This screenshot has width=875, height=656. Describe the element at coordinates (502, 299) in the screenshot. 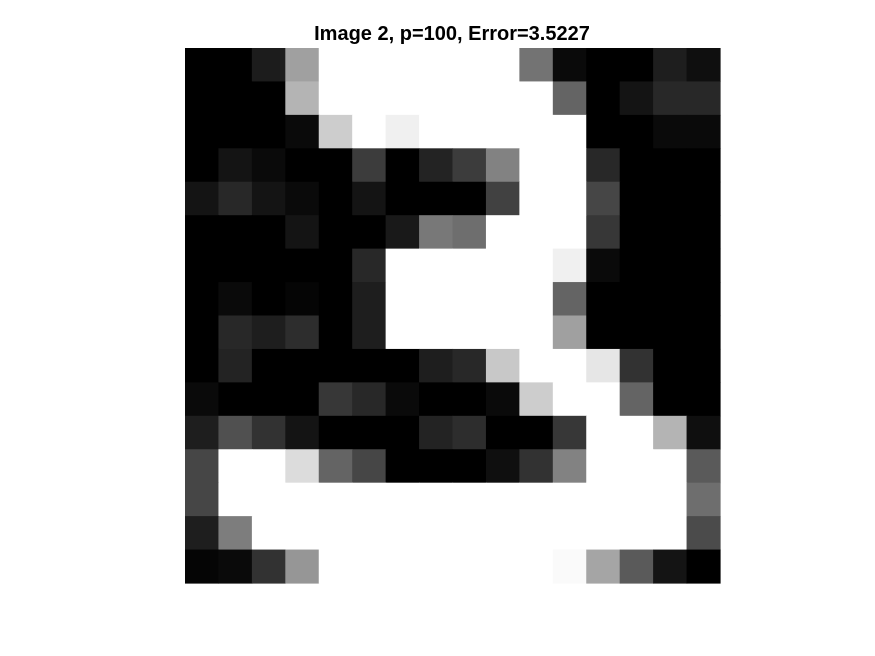

I see `heatmap-cell-r7-c9` at that location.